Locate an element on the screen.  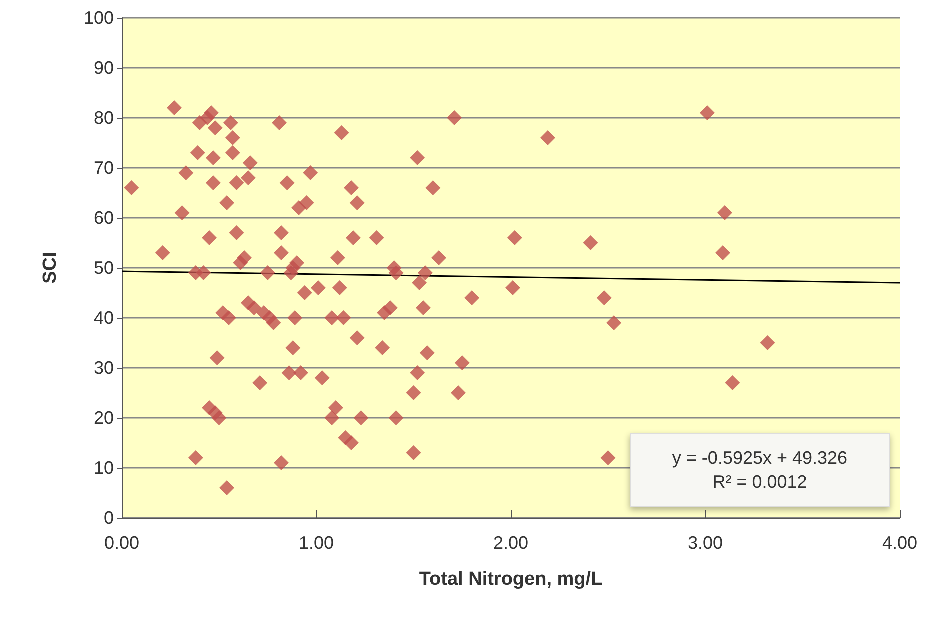
annotation: y = -0.5925x + 49.326 is located at coordinates (760, 458).